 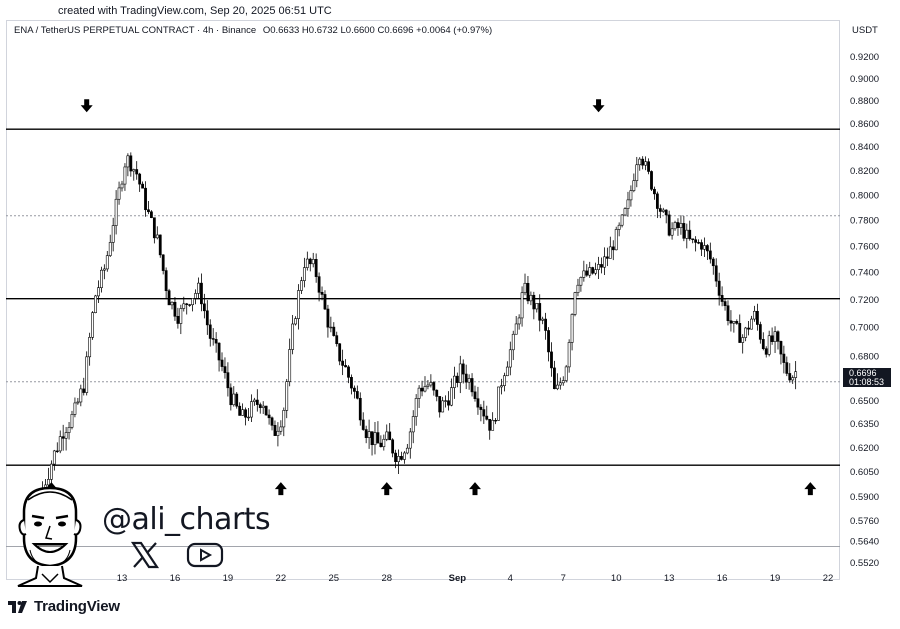 What do you see at coordinates (864, 147) in the screenshot?
I see `y-tick-label: 0.8400` at bounding box center [864, 147].